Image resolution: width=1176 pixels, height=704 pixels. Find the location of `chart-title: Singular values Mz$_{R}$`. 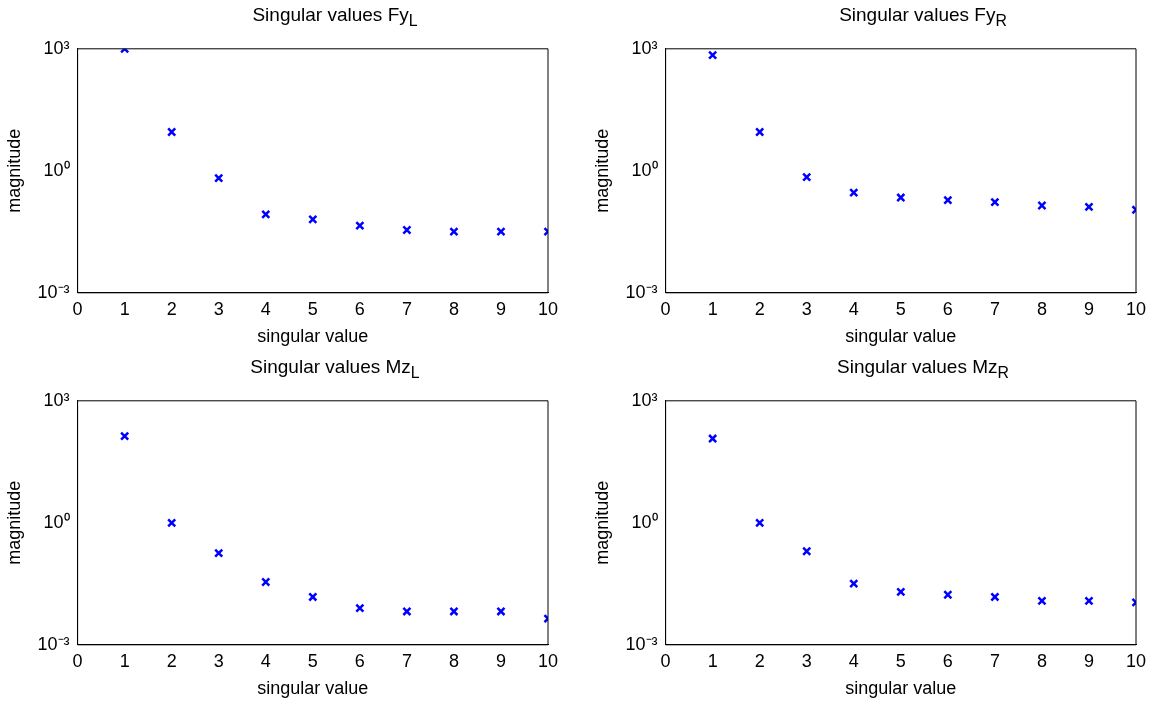

chart-title: Singular values Mz$_{R}$ is located at coordinates (923, 369).